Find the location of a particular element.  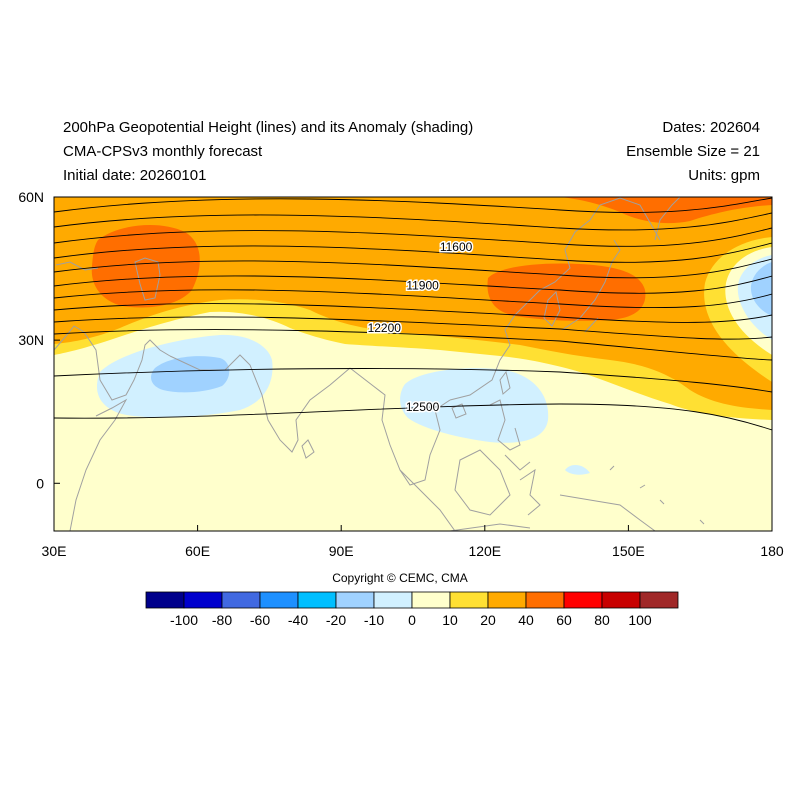

longitude-axis: 30E 60E 90E 120E 150E 180 is located at coordinates (413, 542).